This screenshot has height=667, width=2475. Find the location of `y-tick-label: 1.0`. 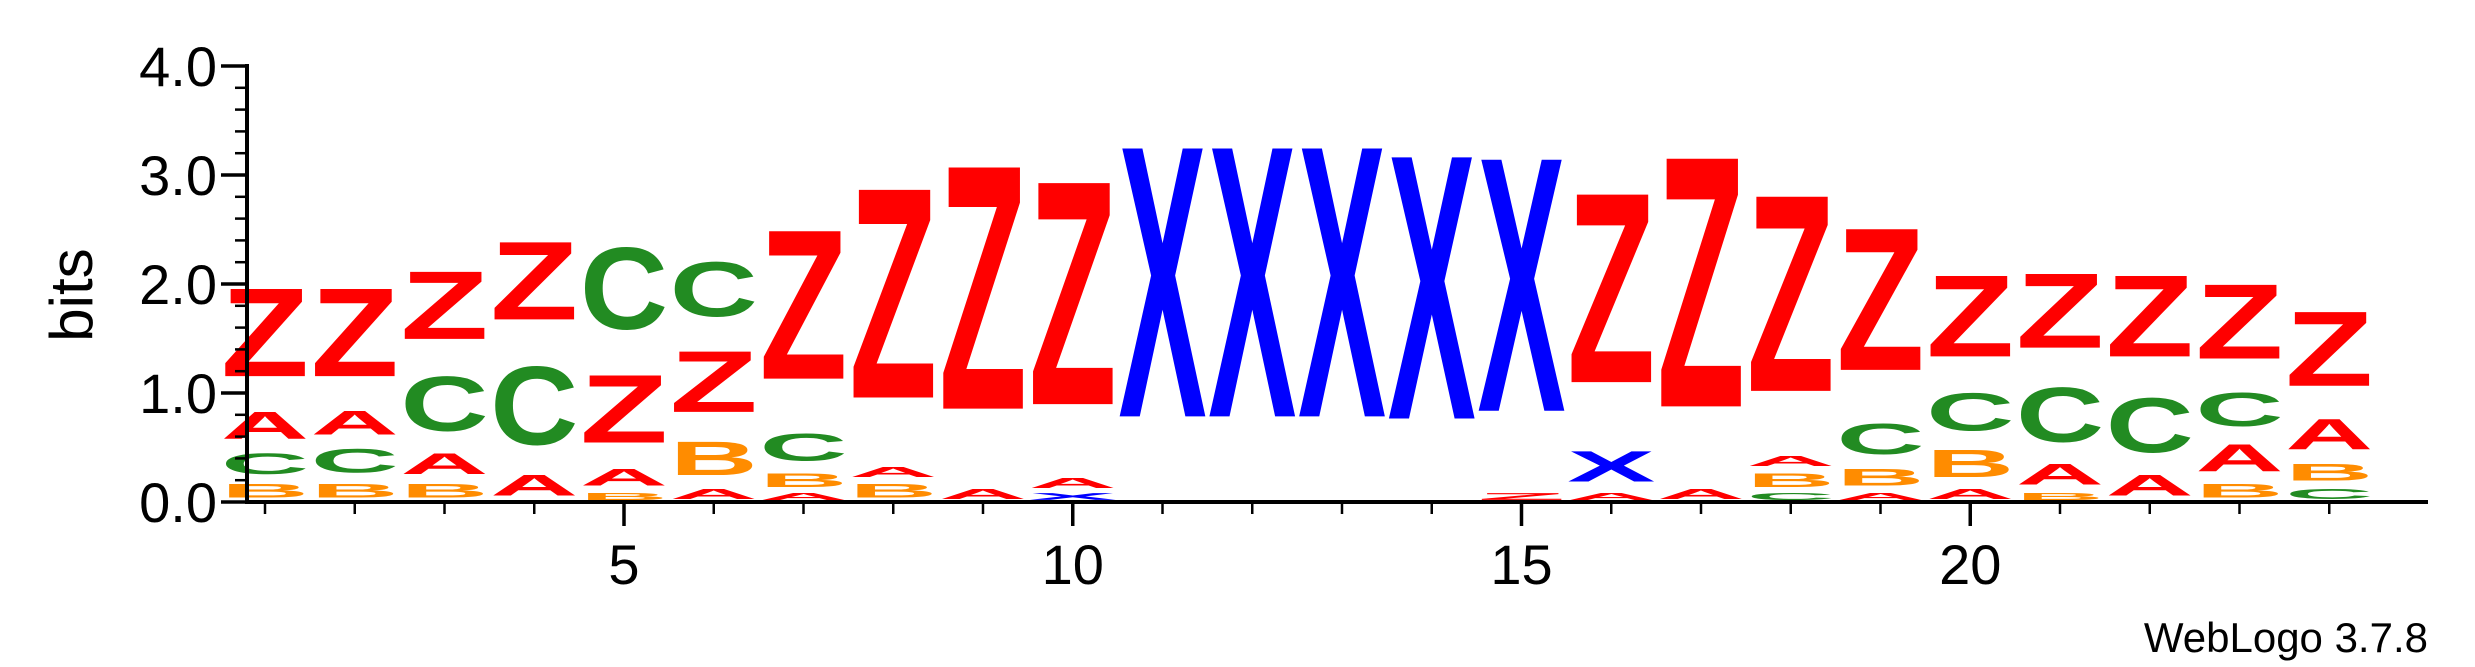

y-tick-label: 1.0 is located at coordinates (178, 393).